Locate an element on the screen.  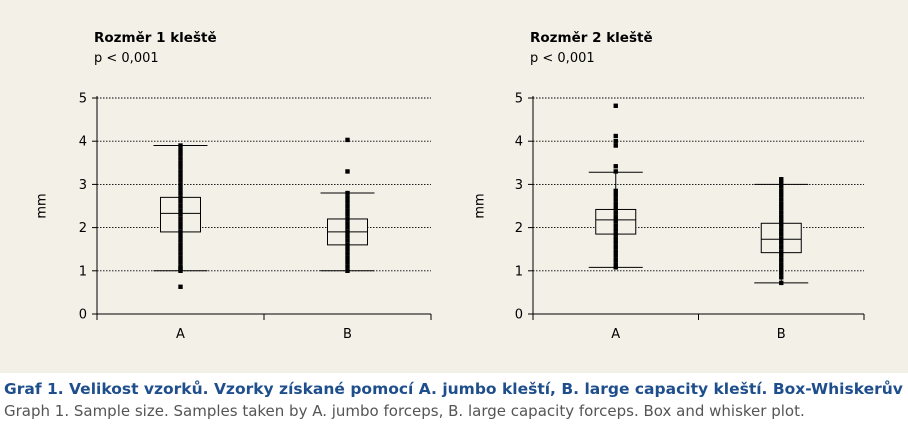
chart-subtitle: p < 0,001 is located at coordinates (126, 58).